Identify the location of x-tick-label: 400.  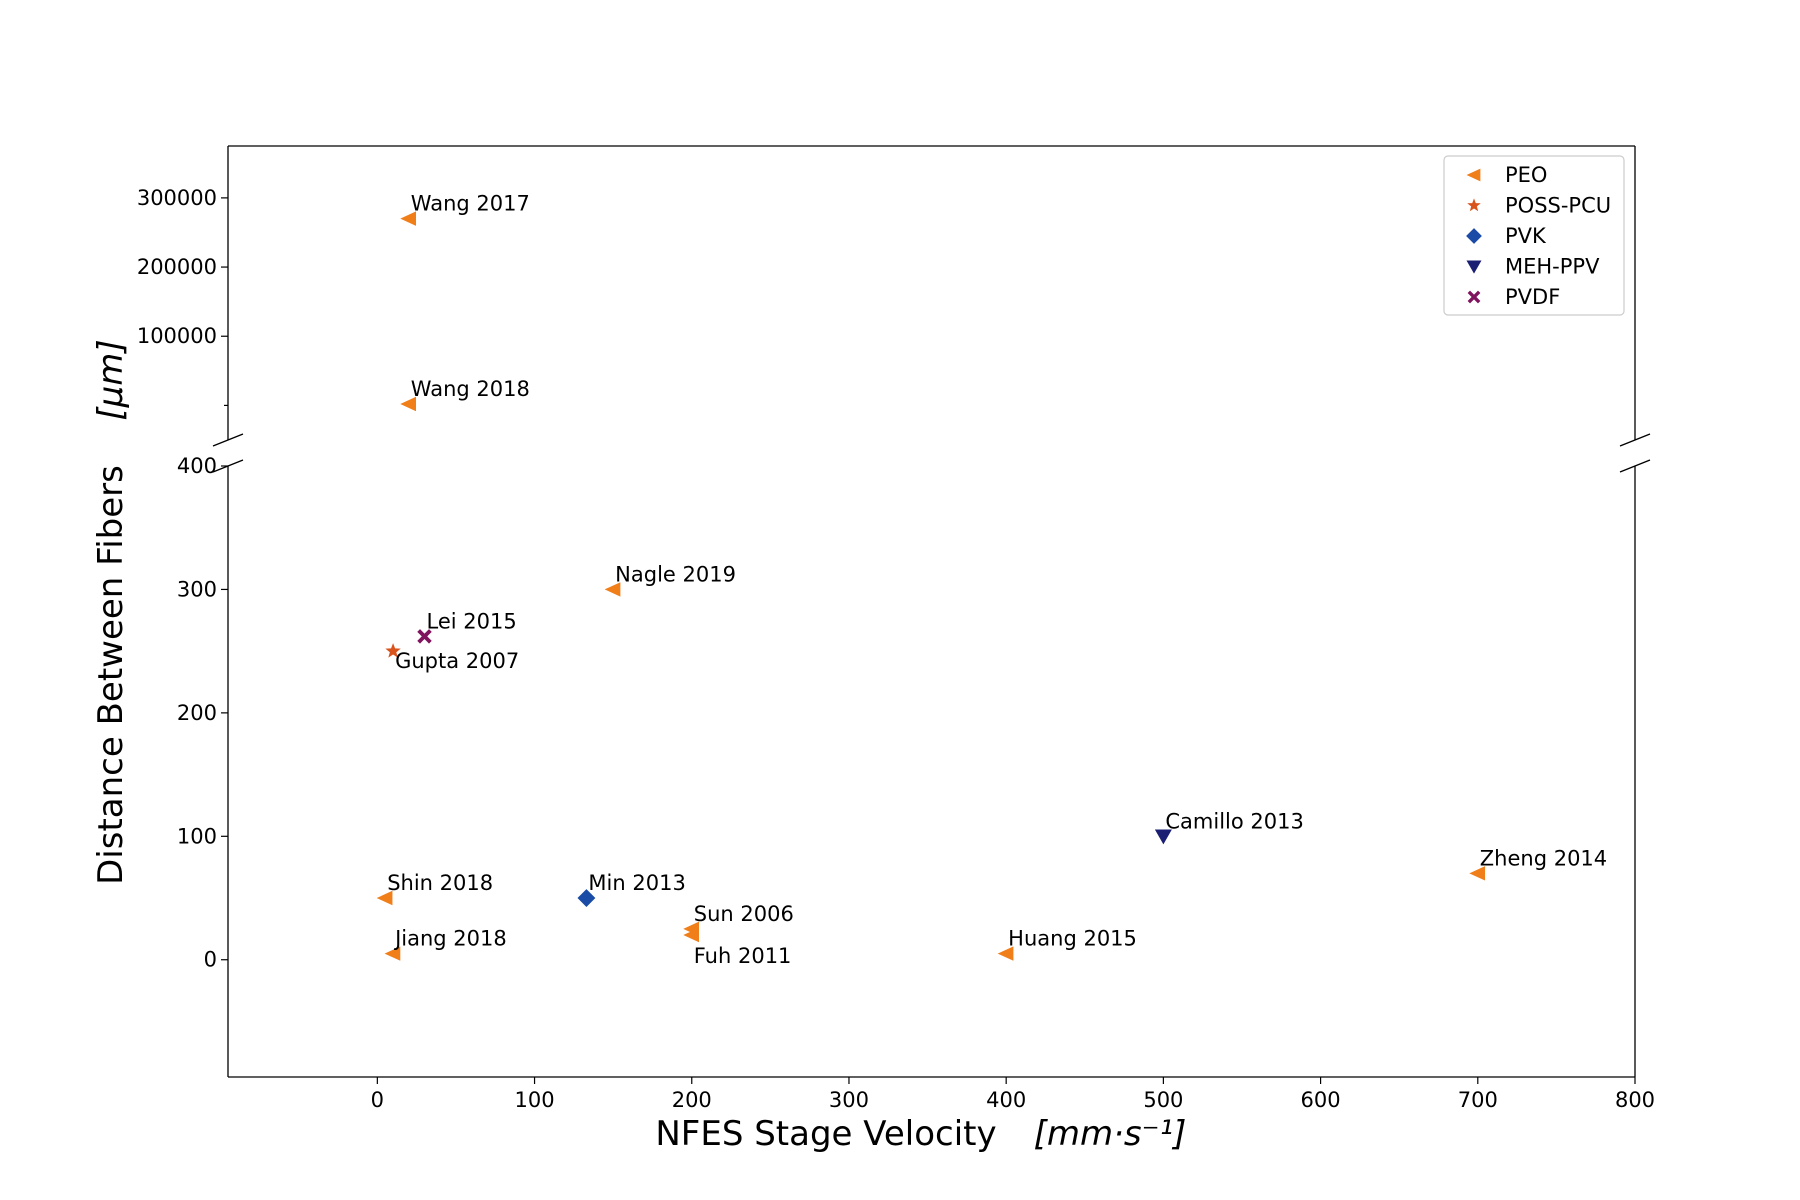
(1006, 1100).